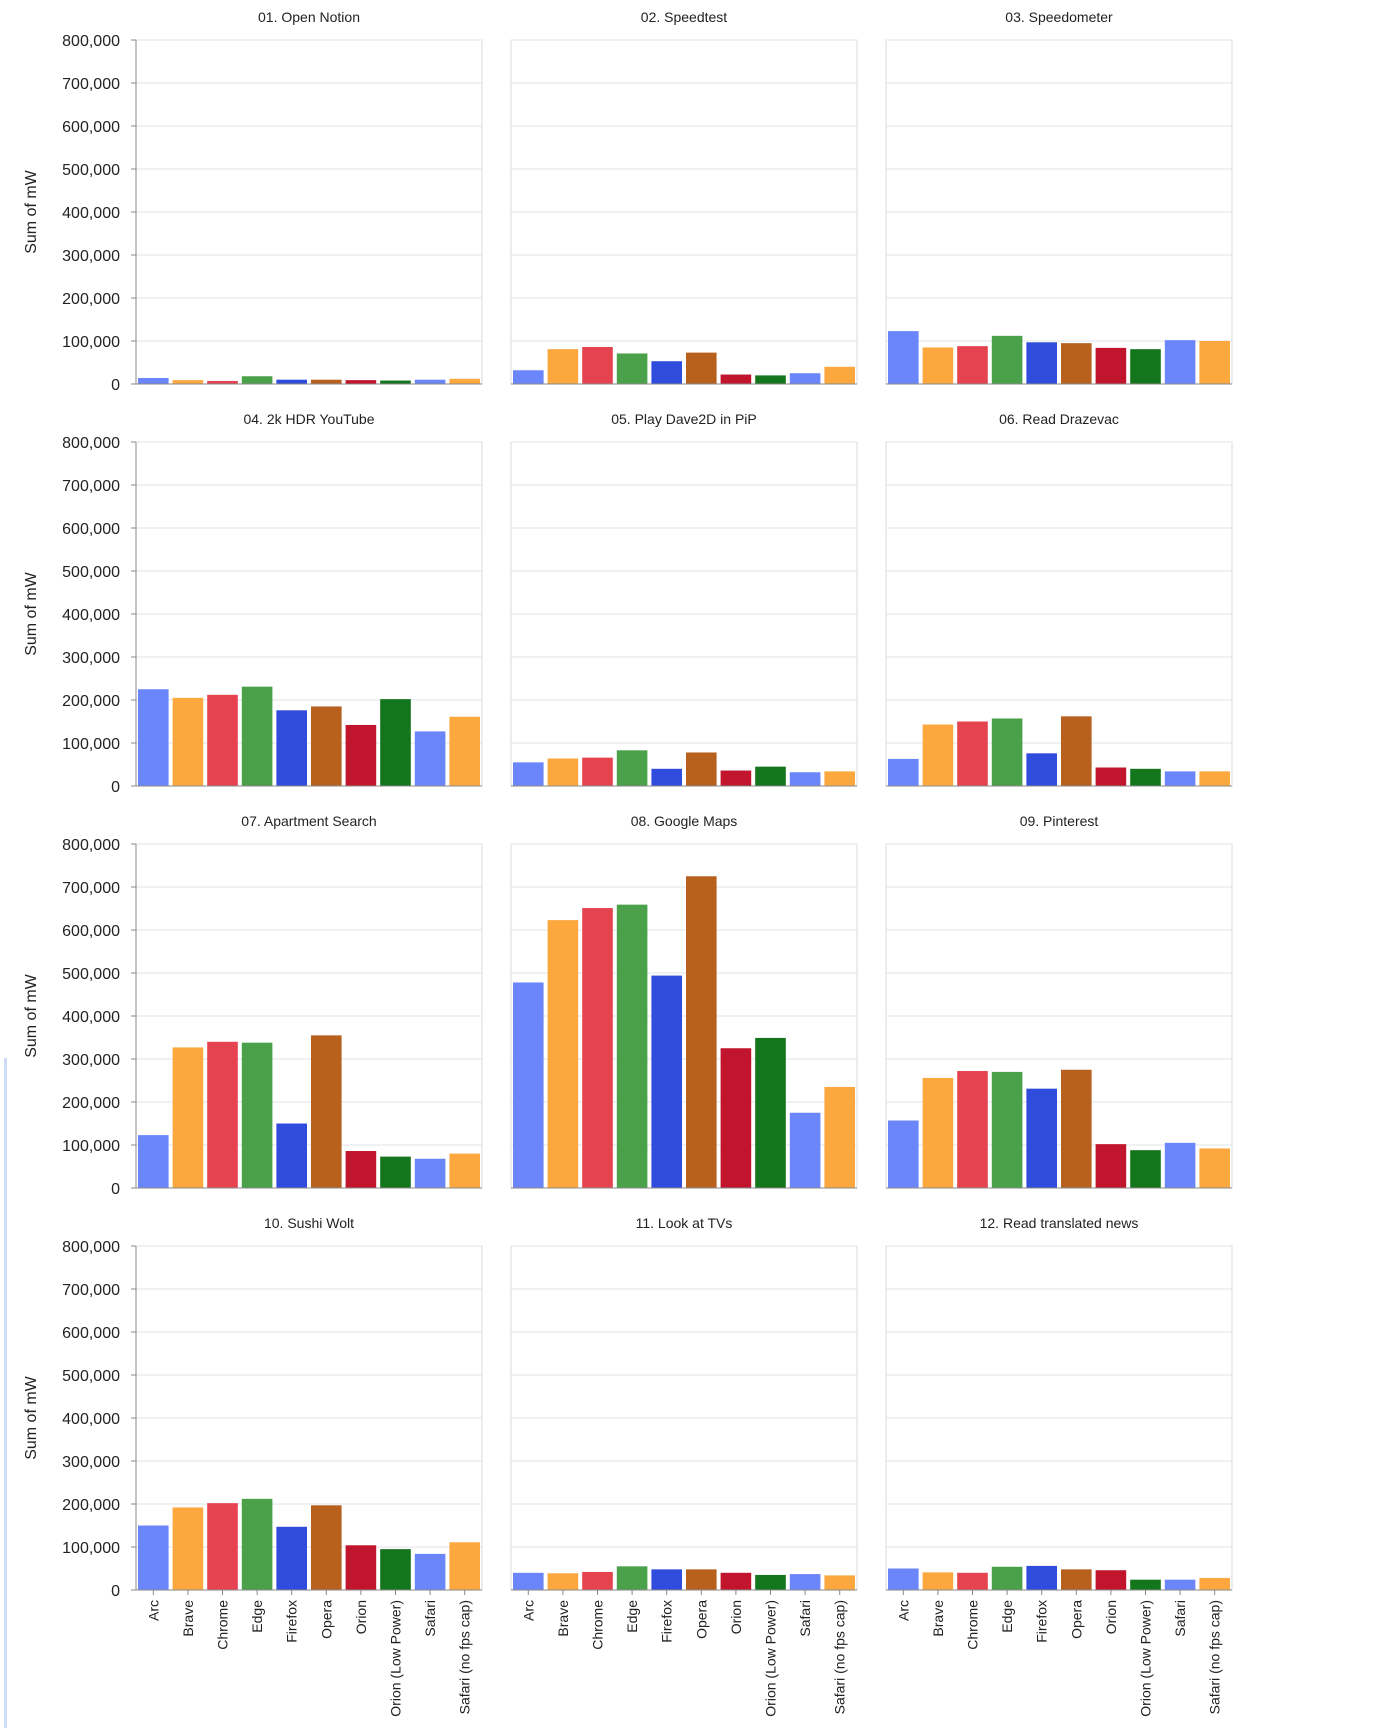 This screenshot has width=1400, height=1728. What do you see at coordinates (1146, 1658) in the screenshot?
I see `x-tick-label: Orion (Low Power)` at bounding box center [1146, 1658].